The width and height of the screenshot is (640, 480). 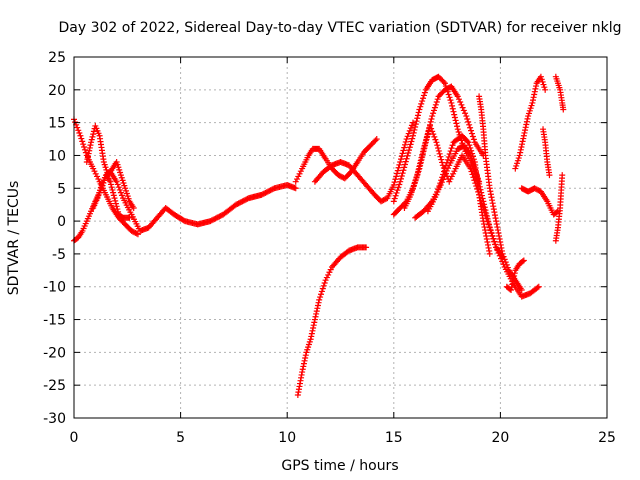 I want to click on y-tick-label: -20, so click(x=54, y=353).